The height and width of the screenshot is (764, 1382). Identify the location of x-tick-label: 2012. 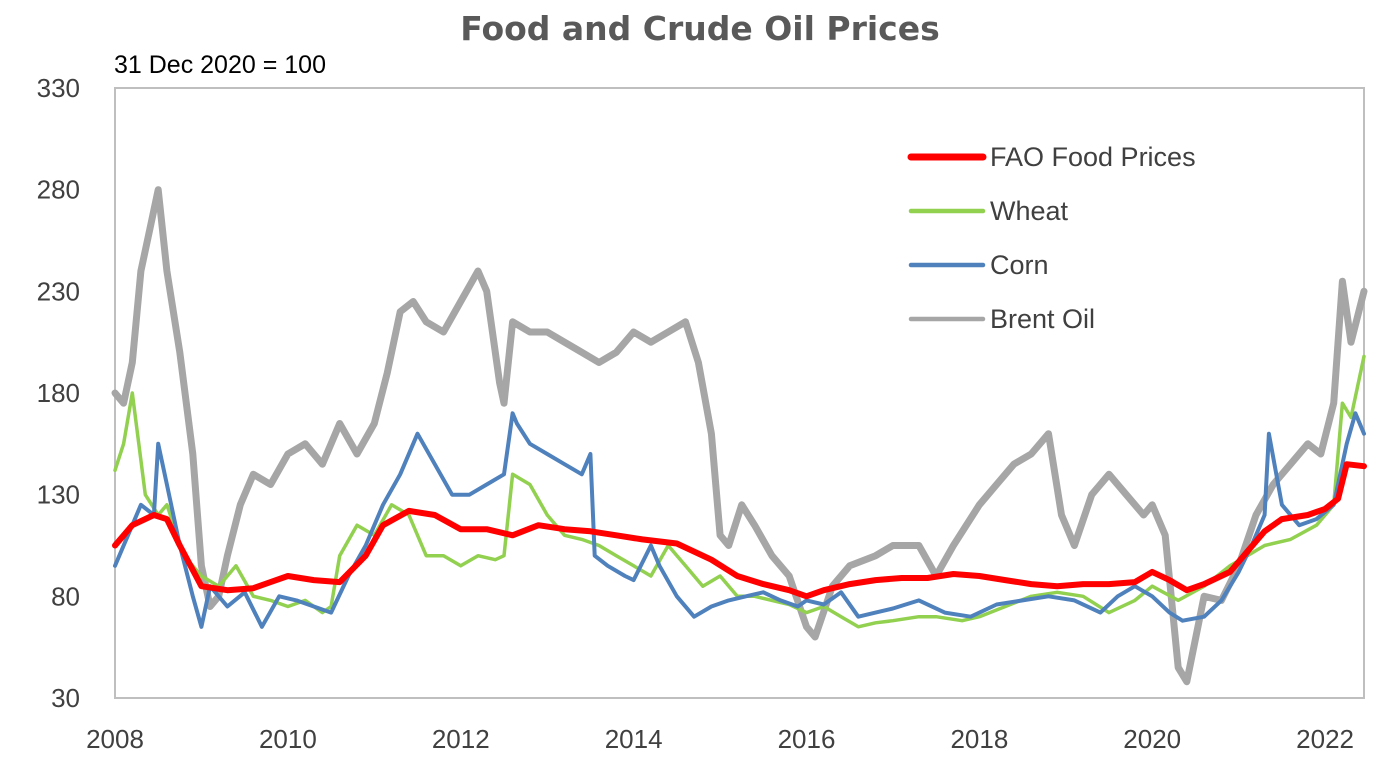
(461, 739).